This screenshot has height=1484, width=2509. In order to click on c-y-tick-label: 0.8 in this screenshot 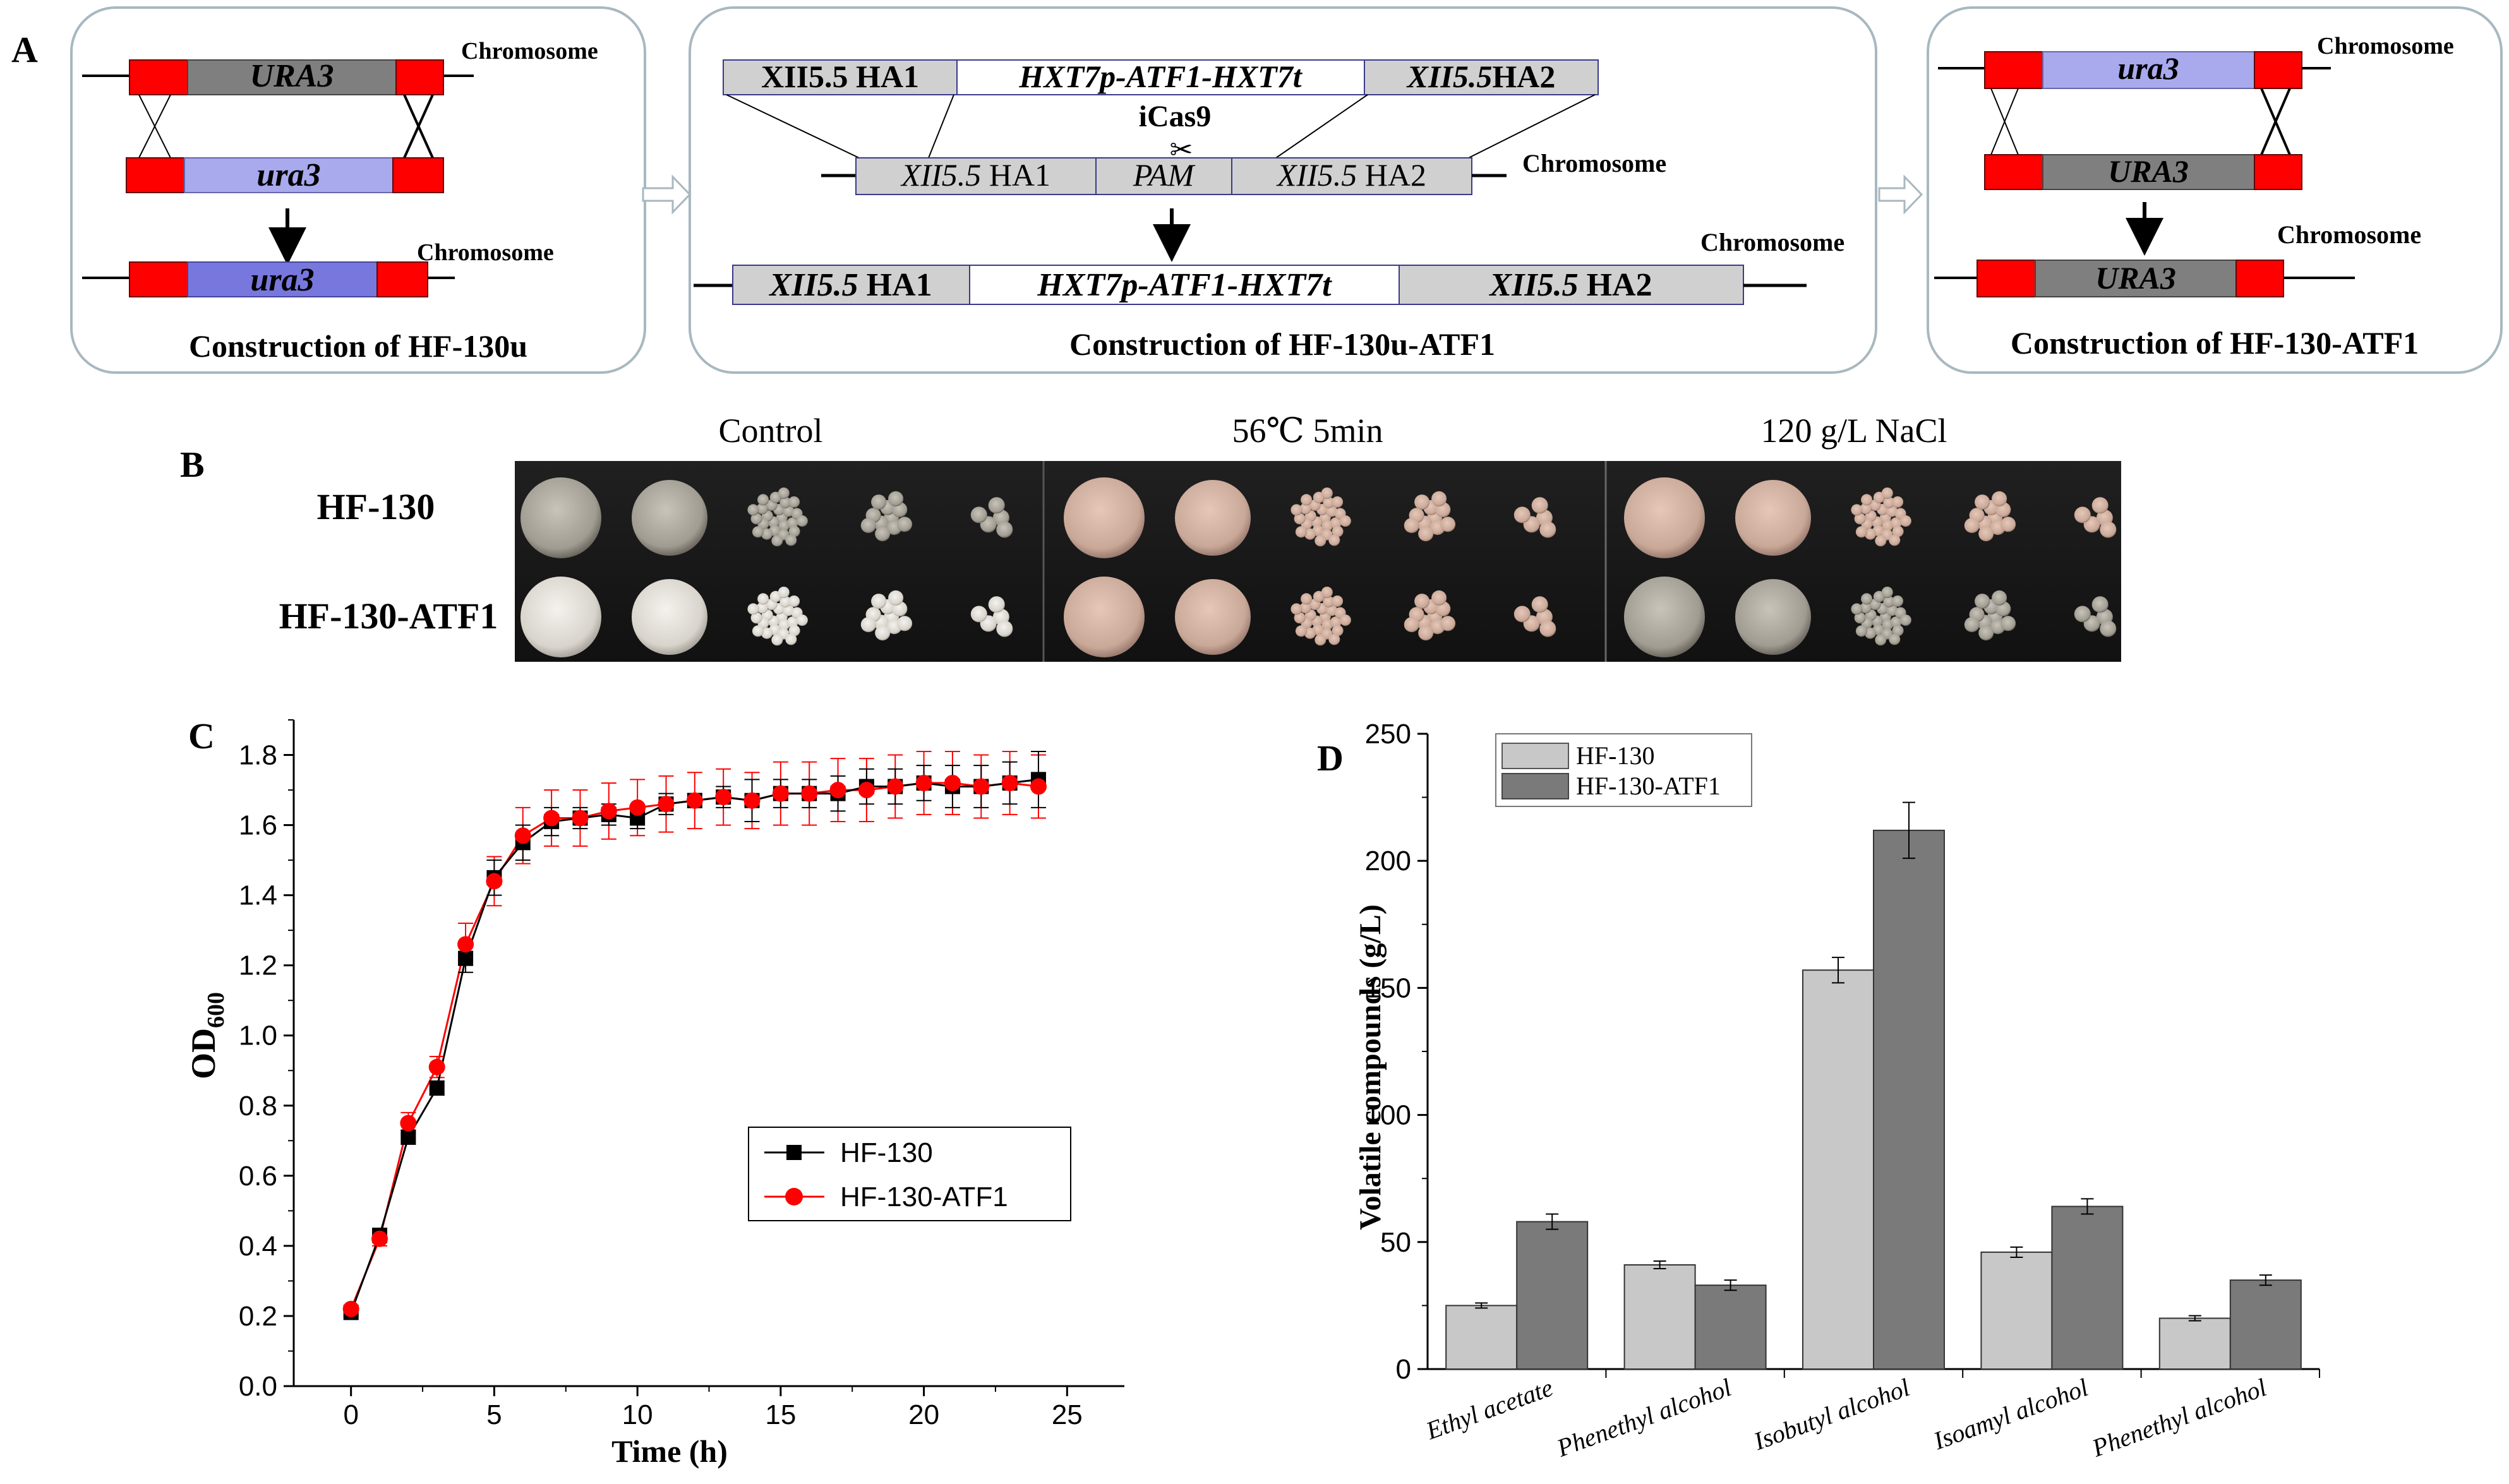, I will do `click(258, 1106)`.